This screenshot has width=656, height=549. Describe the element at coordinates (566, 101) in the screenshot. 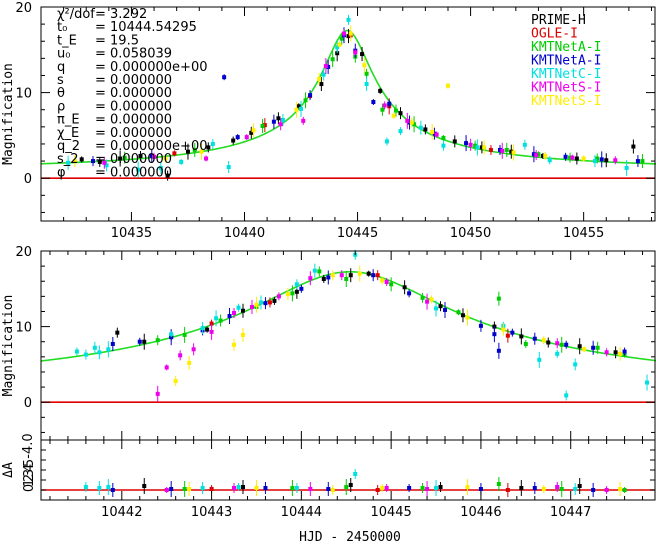

I see `legend-entry: KMTNetS-I` at that location.